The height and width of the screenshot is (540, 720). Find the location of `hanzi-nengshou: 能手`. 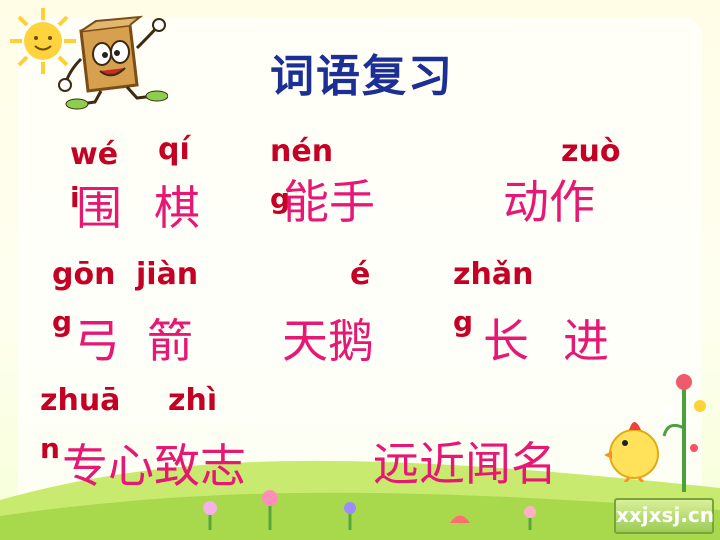

hanzi-nengshou: 能手 is located at coordinates (329, 202).